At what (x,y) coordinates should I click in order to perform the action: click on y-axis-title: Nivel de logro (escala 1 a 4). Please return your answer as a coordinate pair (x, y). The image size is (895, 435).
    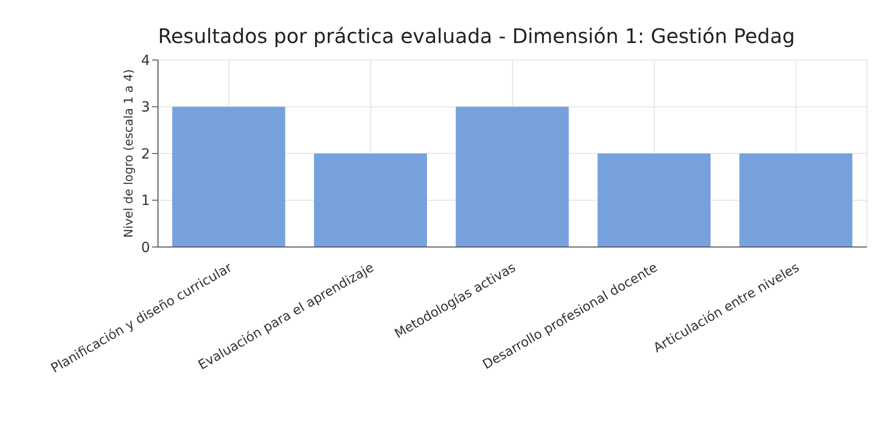
    Looking at the image, I should click on (128, 153).